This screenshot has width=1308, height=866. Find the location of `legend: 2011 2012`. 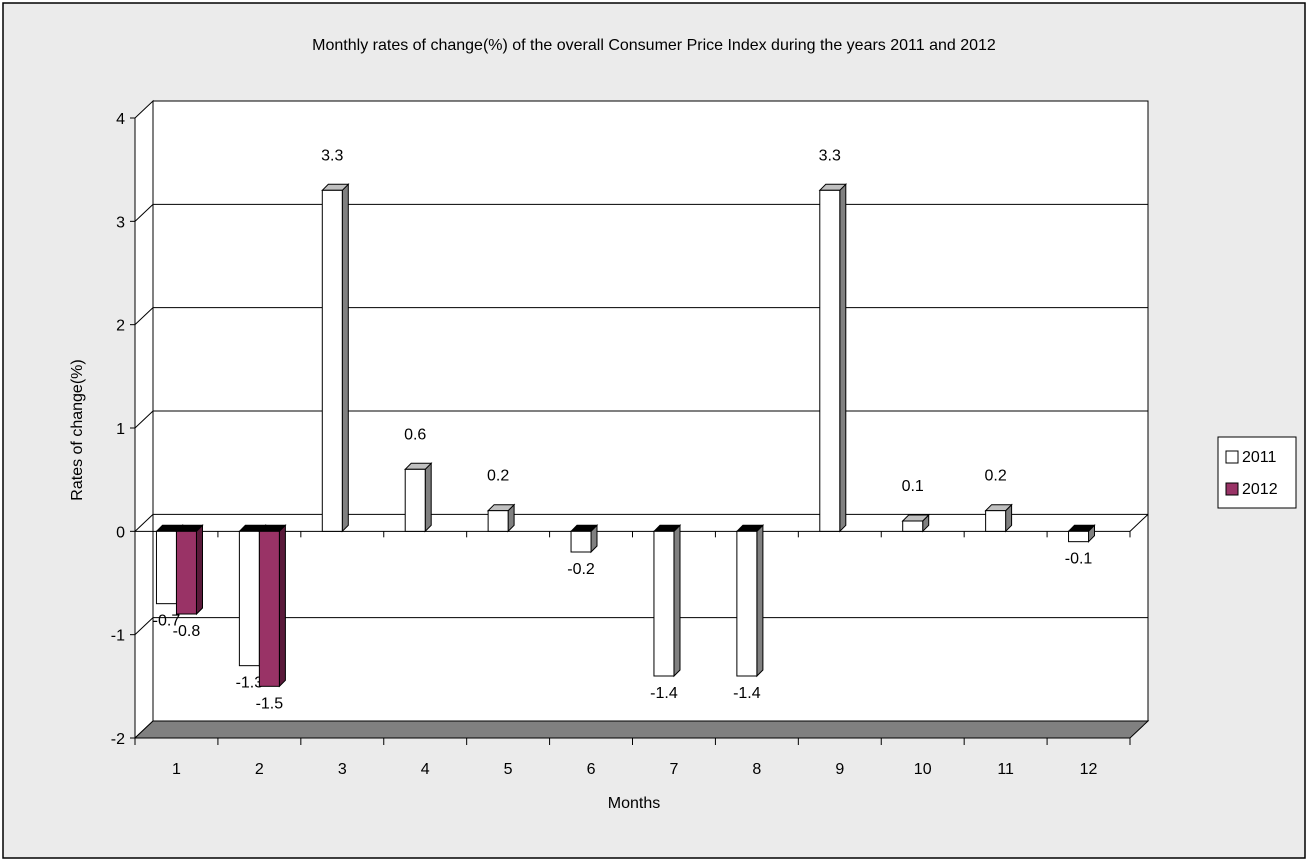

legend: 2011 2012 is located at coordinates (1257, 472).